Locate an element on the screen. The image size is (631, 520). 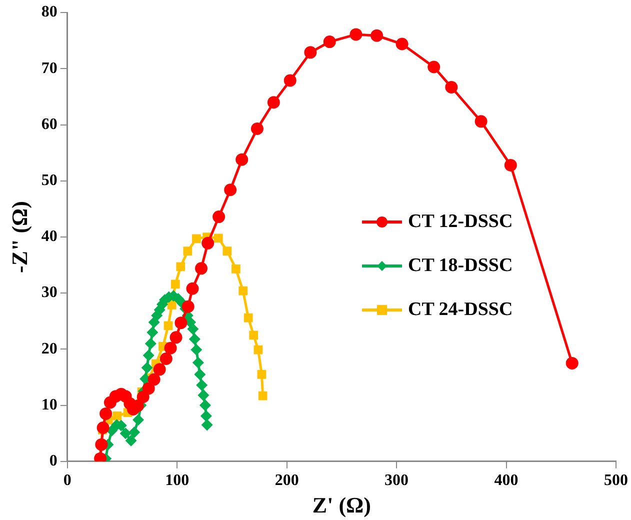
y-tick-label: 50 is located at coordinates (49, 181).